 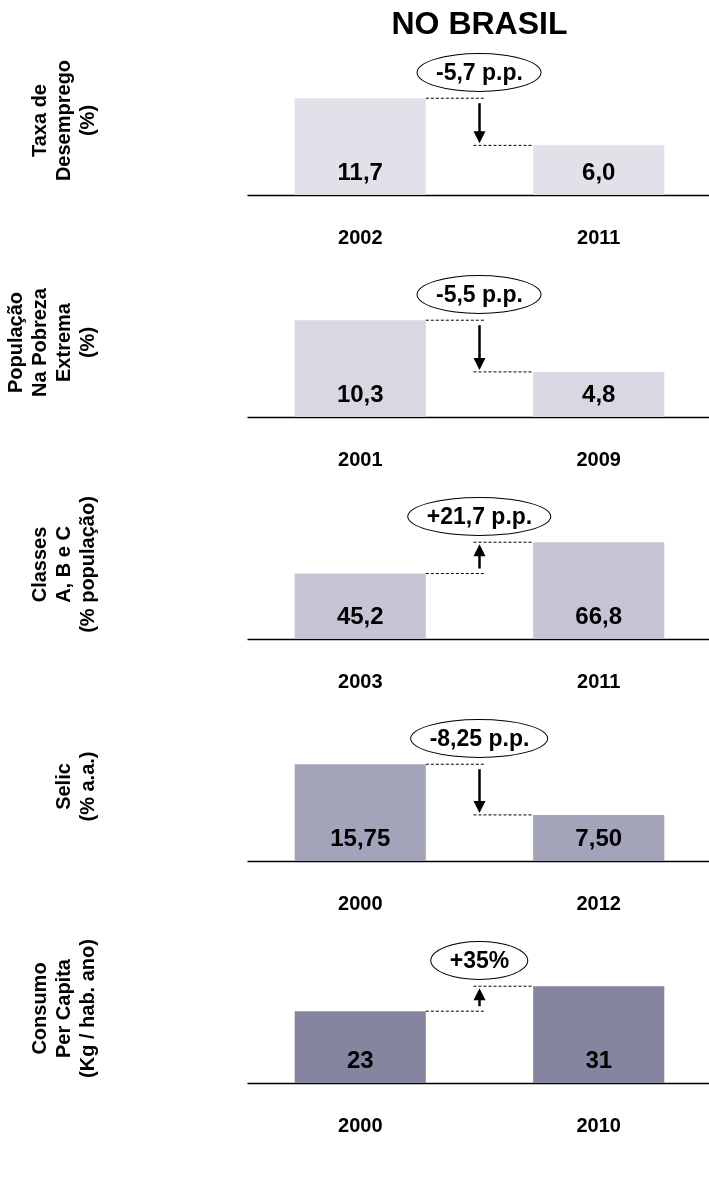 What do you see at coordinates (62, 564) in the screenshot?
I see `y-axis-title: Classes A, B e C (% população)` at bounding box center [62, 564].